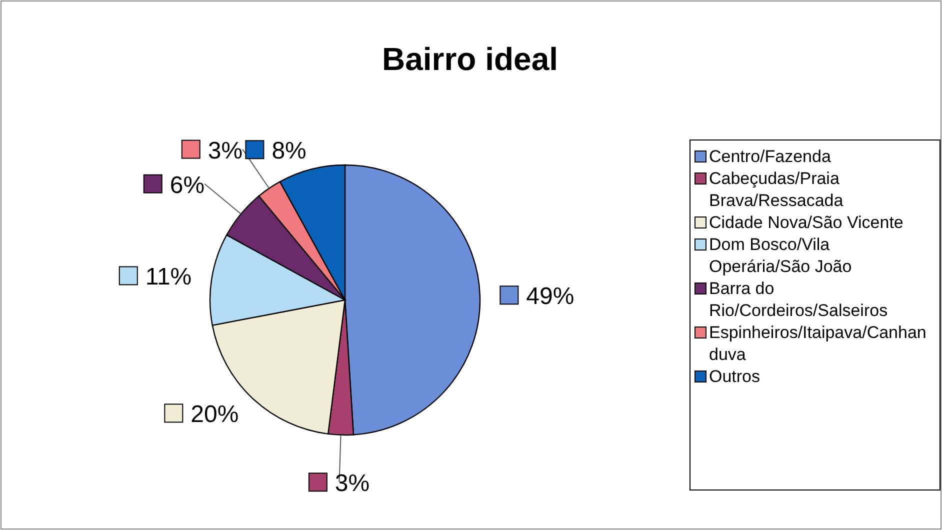  I want to click on legend-label: Cidade Nova/São Vicente, so click(806, 222).